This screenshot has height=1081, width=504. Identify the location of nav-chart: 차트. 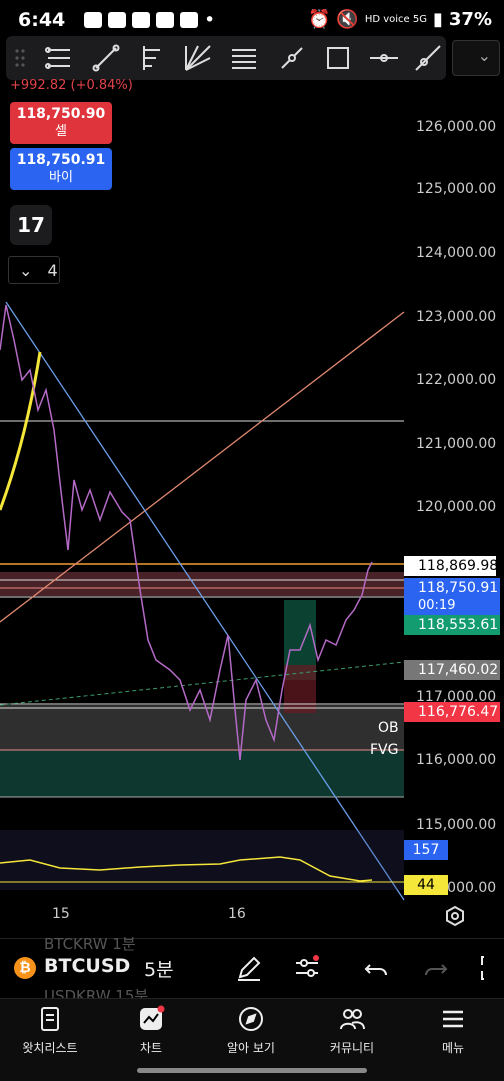
(151, 1030).